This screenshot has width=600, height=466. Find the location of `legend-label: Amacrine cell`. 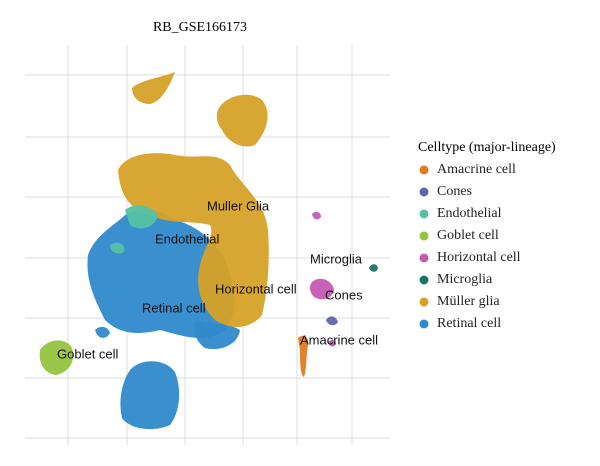

legend-label: Amacrine cell is located at coordinates (476, 169).